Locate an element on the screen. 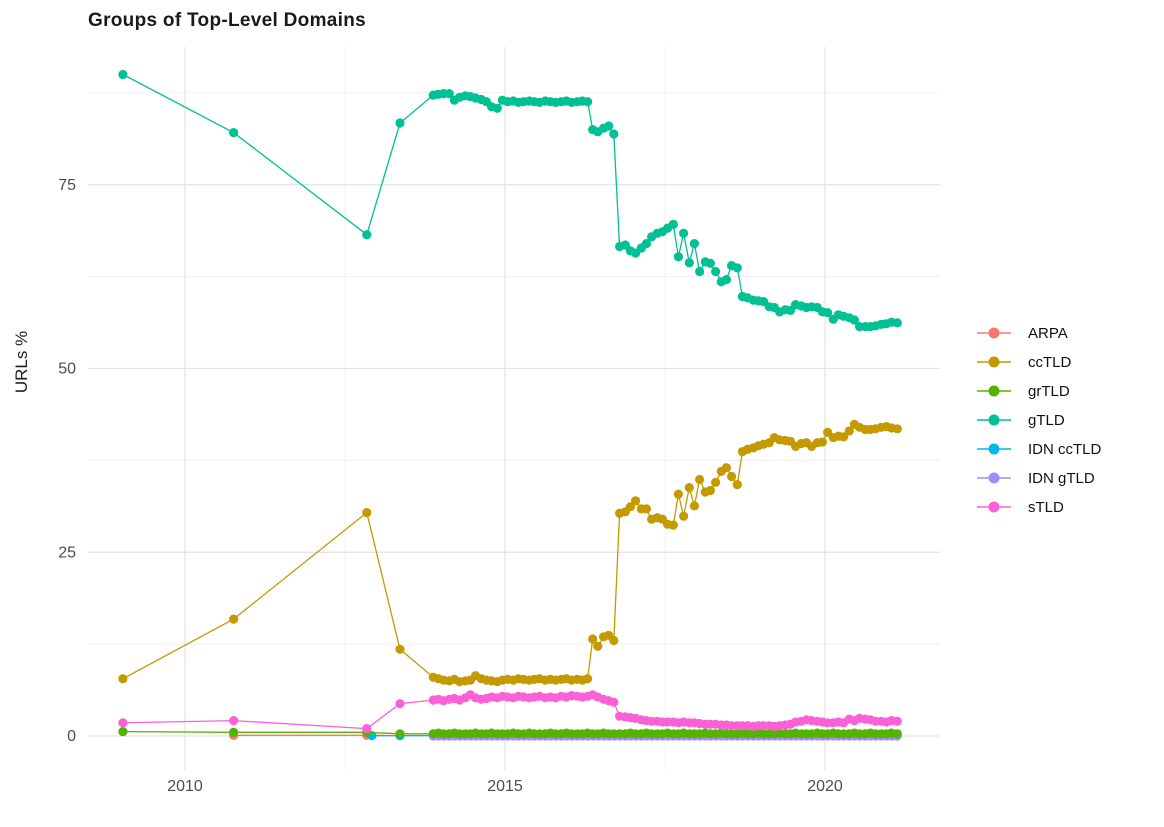  y-axis-title: URLs % is located at coordinates (21, 362).